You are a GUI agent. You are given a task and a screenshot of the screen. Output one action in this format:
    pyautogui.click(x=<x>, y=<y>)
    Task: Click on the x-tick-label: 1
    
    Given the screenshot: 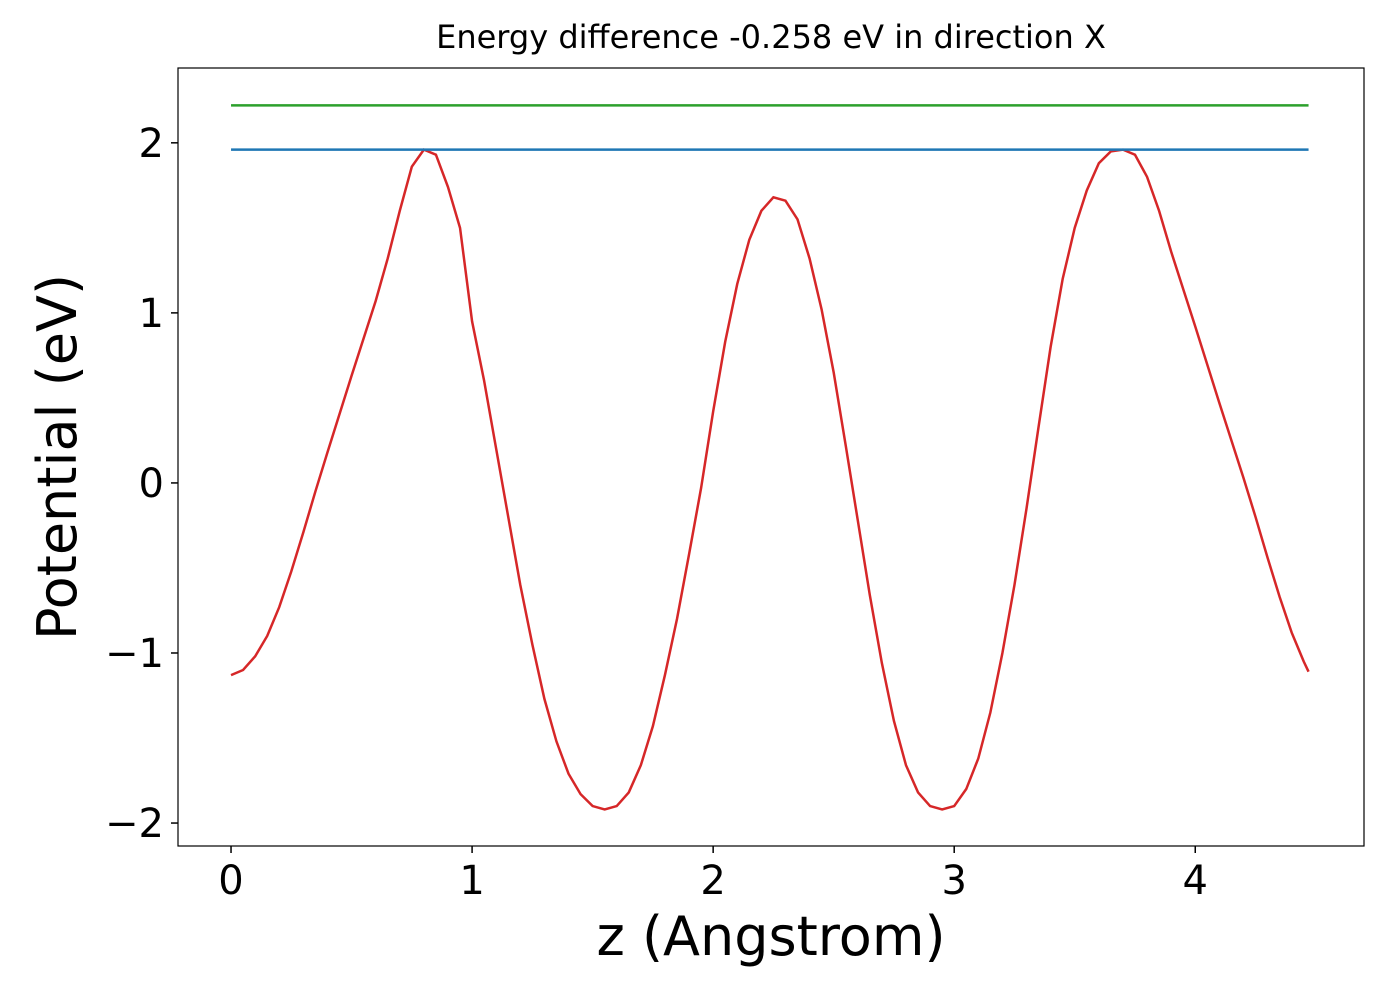 What is the action you would take?
    pyautogui.click(x=471, y=881)
    